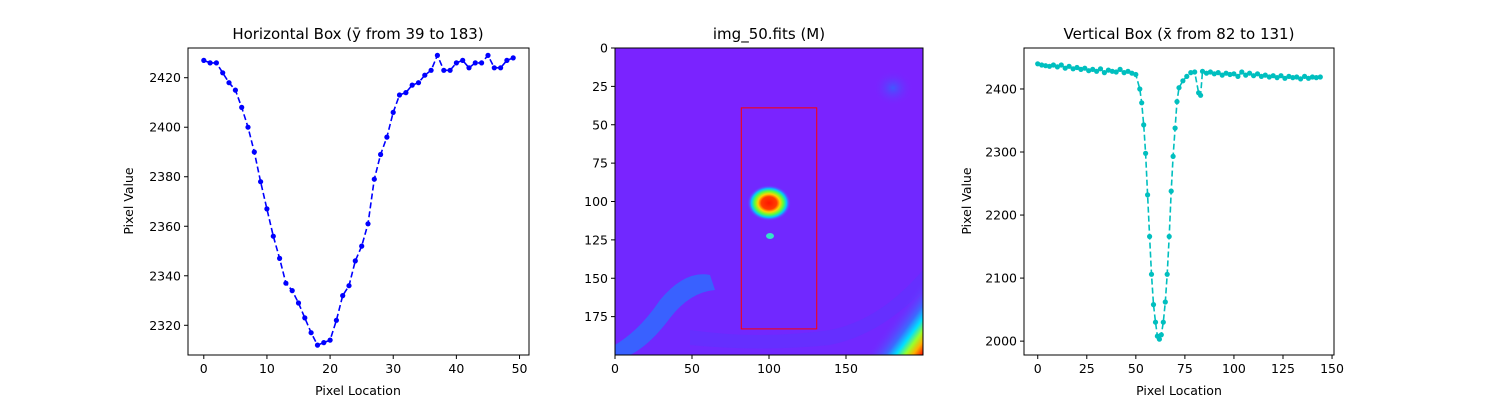 Image resolution: width=1500 pixels, height=400 pixels. I want to click on selection-box, so click(779, 218).